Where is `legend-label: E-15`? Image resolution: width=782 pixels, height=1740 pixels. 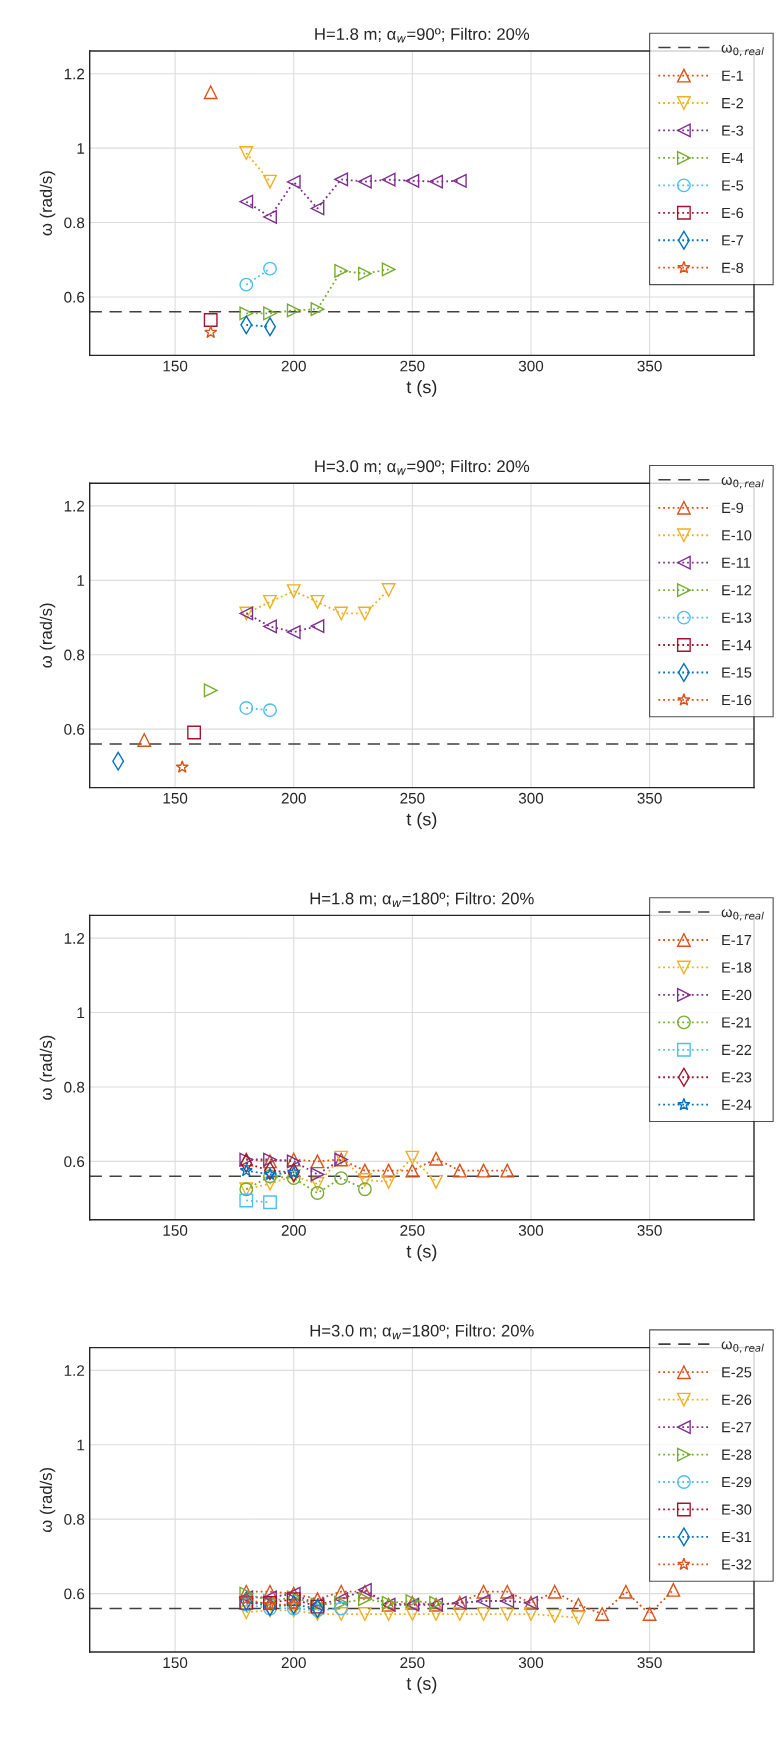 legend-label: E-15 is located at coordinates (737, 672).